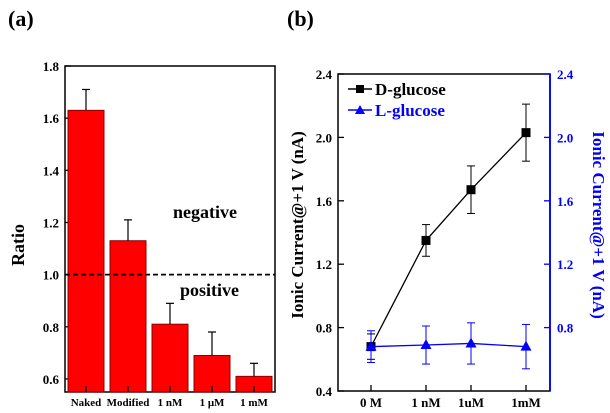 The image size is (610, 413). I want to click on left-y-tick-label: 1.6, so click(324, 201).